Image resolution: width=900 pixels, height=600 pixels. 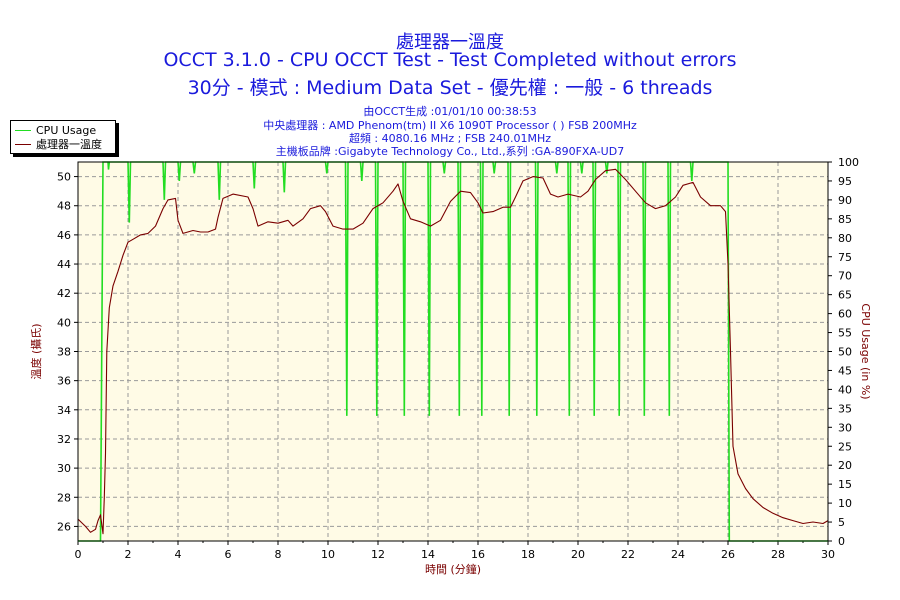 I want to click on x-tick-label: 18, so click(x=528, y=554).